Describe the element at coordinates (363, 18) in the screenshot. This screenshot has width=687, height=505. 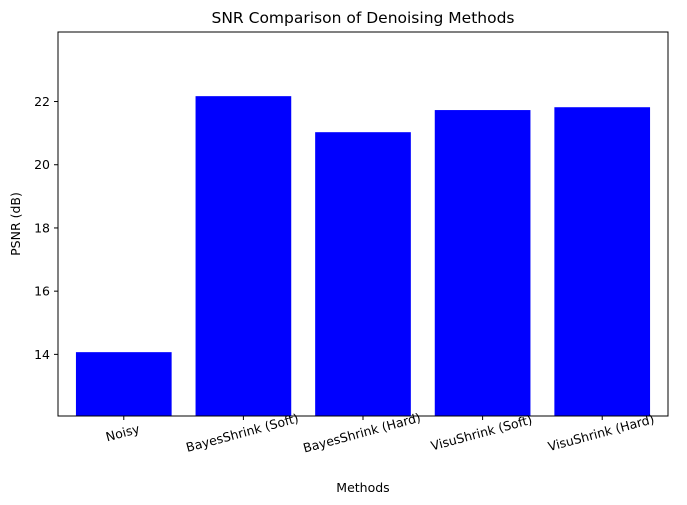
I see `chart-title: SNR Comparison of Denoising Methods` at that location.